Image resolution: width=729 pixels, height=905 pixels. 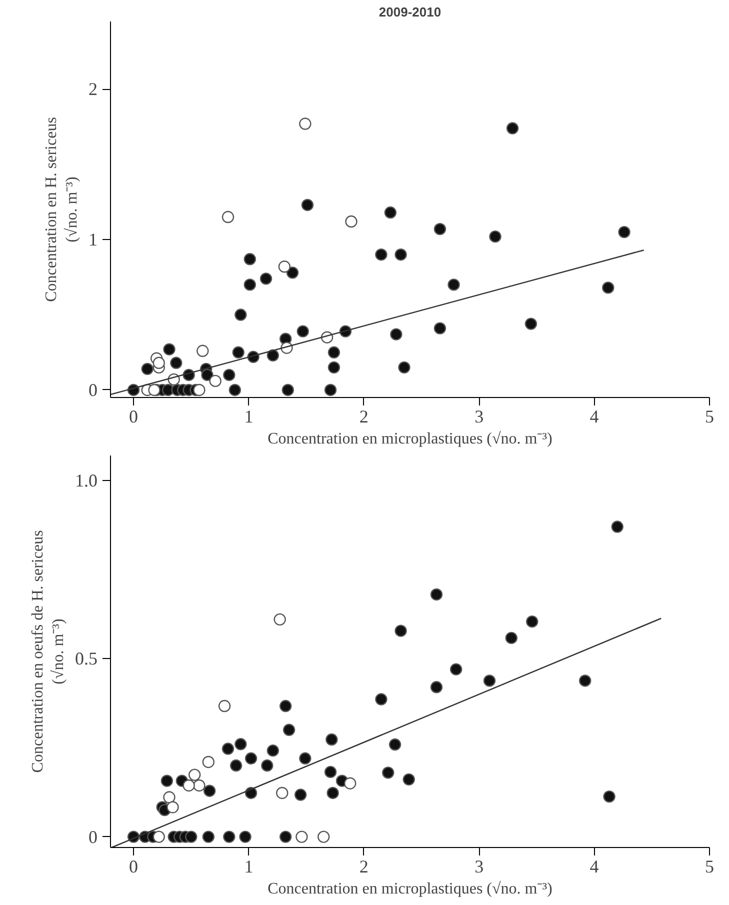 I want to click on y-axis-title: Concentration en H. sericeus (√no. m⁻³), so click(x=61, y=209).